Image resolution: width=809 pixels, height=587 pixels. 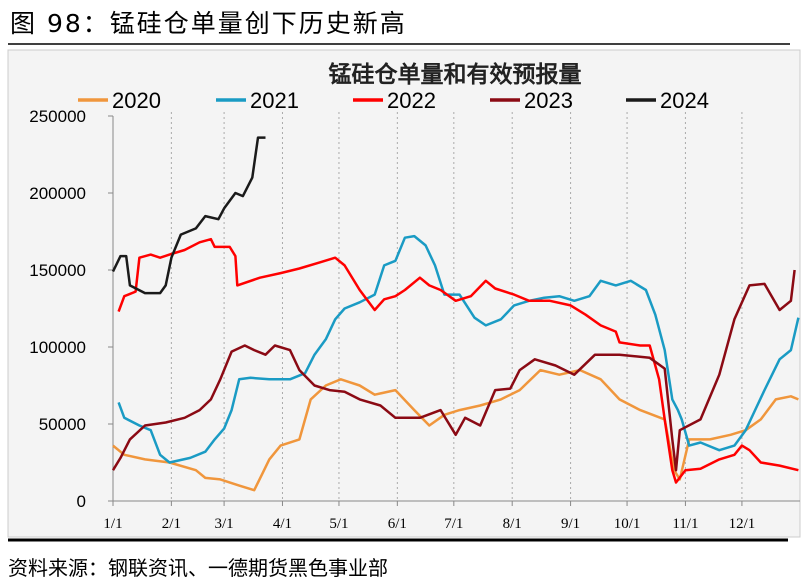 I want to click on y-tick-label: 50000, so click(x=62, y=424).